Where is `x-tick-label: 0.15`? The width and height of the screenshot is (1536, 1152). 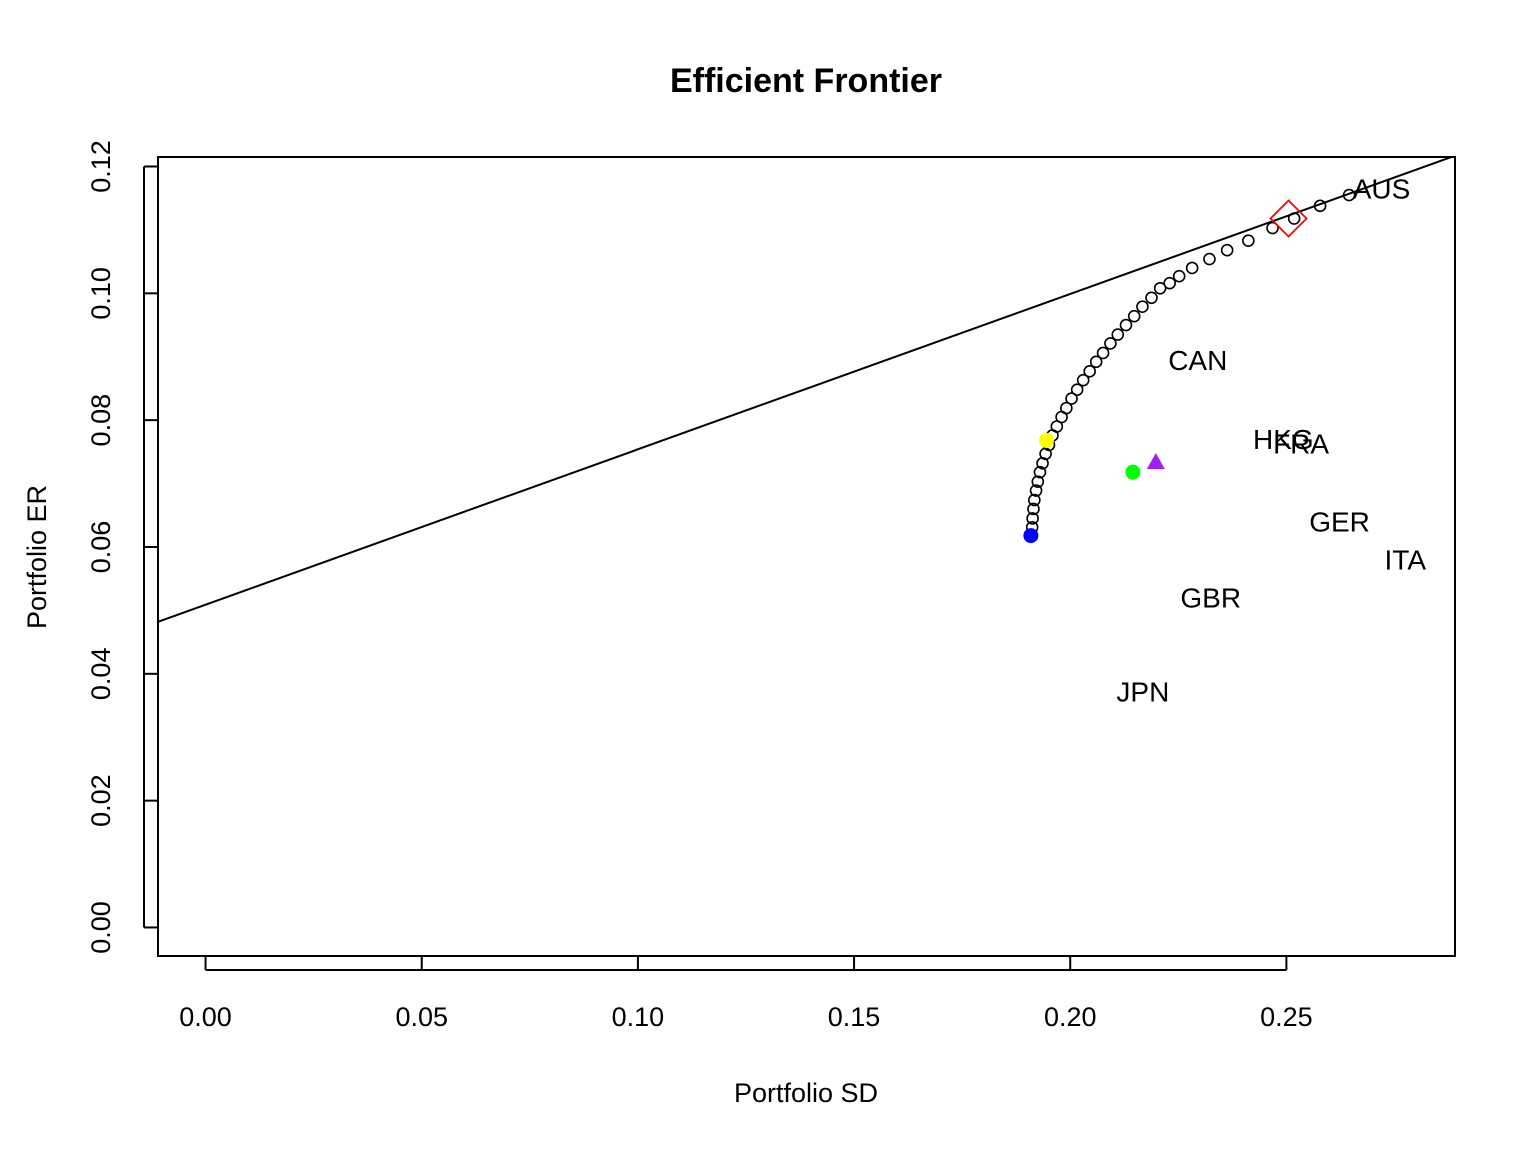 x-tick-label: 0.15 is located at coordinates (854, 1017).